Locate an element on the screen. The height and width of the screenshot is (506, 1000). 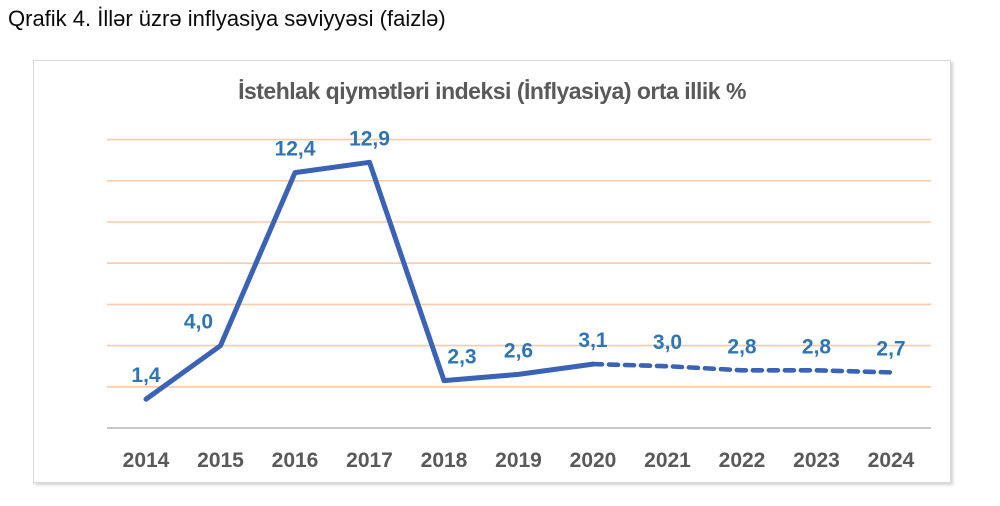
x-axis-label: 2020 is located at coordinates (593, 460).